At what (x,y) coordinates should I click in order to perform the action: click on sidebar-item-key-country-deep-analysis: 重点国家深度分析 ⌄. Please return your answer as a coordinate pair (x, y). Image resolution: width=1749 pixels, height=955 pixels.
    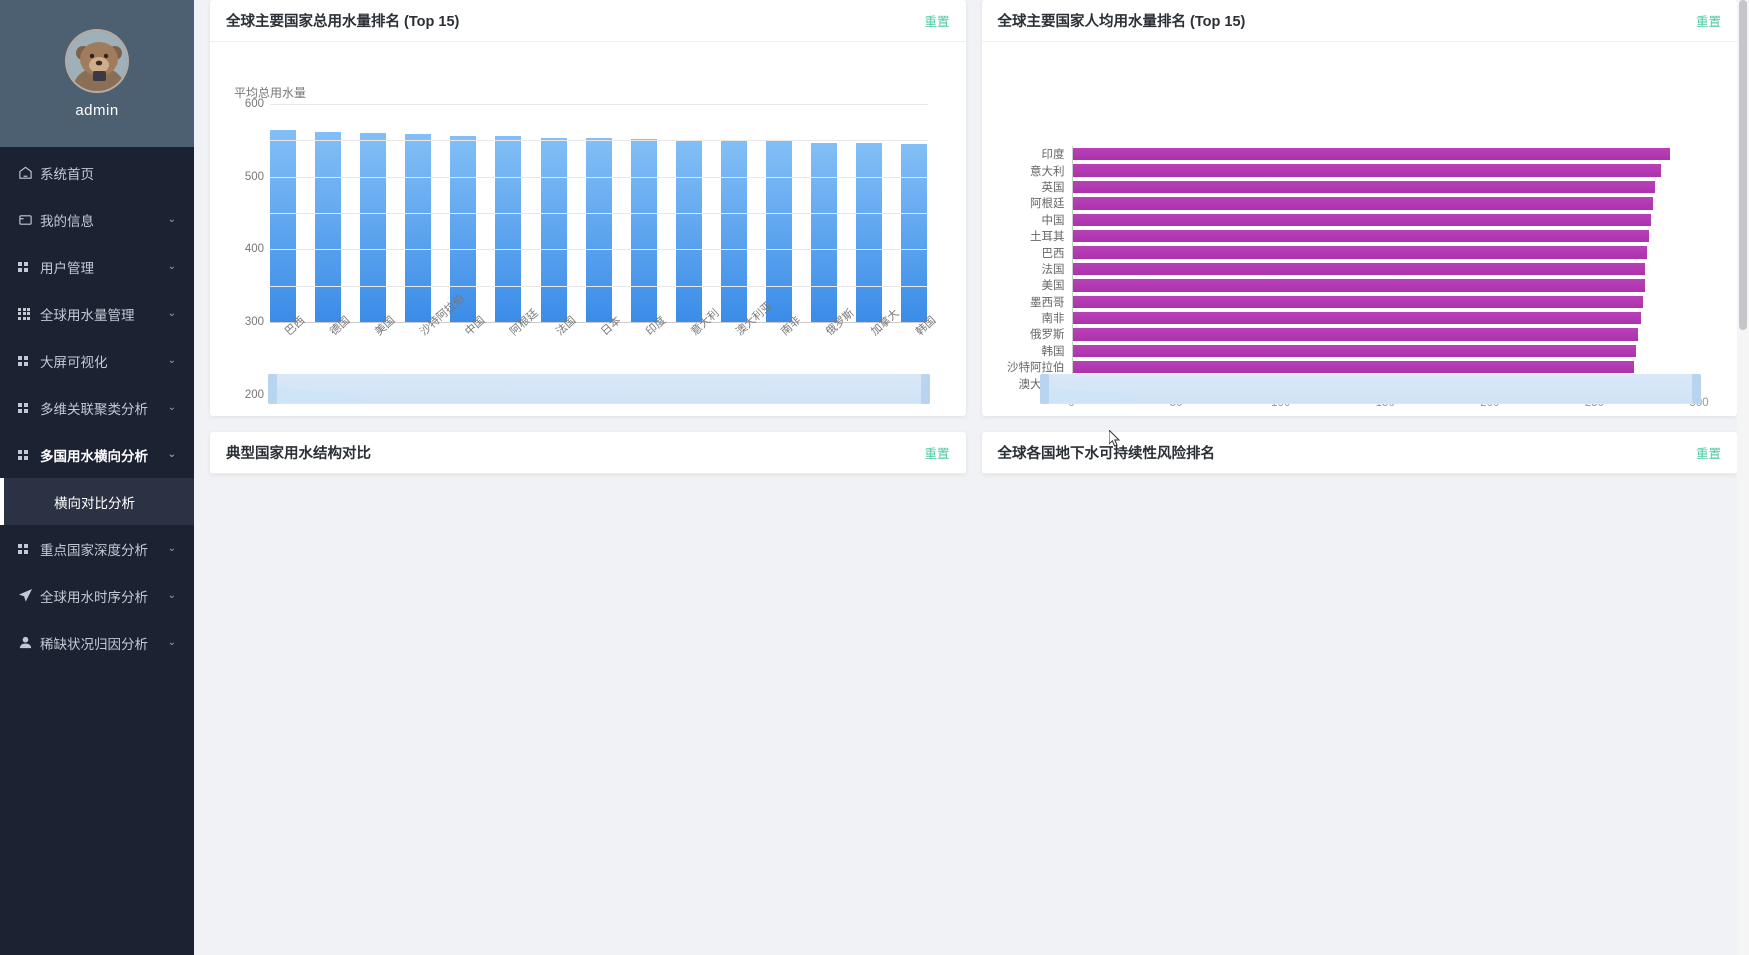
    Looking at the image, I should click on (97, 548).